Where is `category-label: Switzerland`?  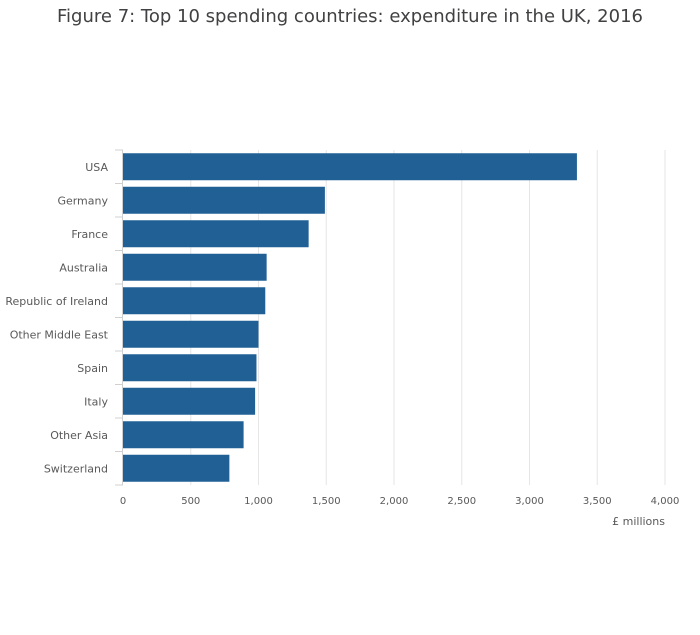 category-label: Switzerland is located at coordinates (76, 468).